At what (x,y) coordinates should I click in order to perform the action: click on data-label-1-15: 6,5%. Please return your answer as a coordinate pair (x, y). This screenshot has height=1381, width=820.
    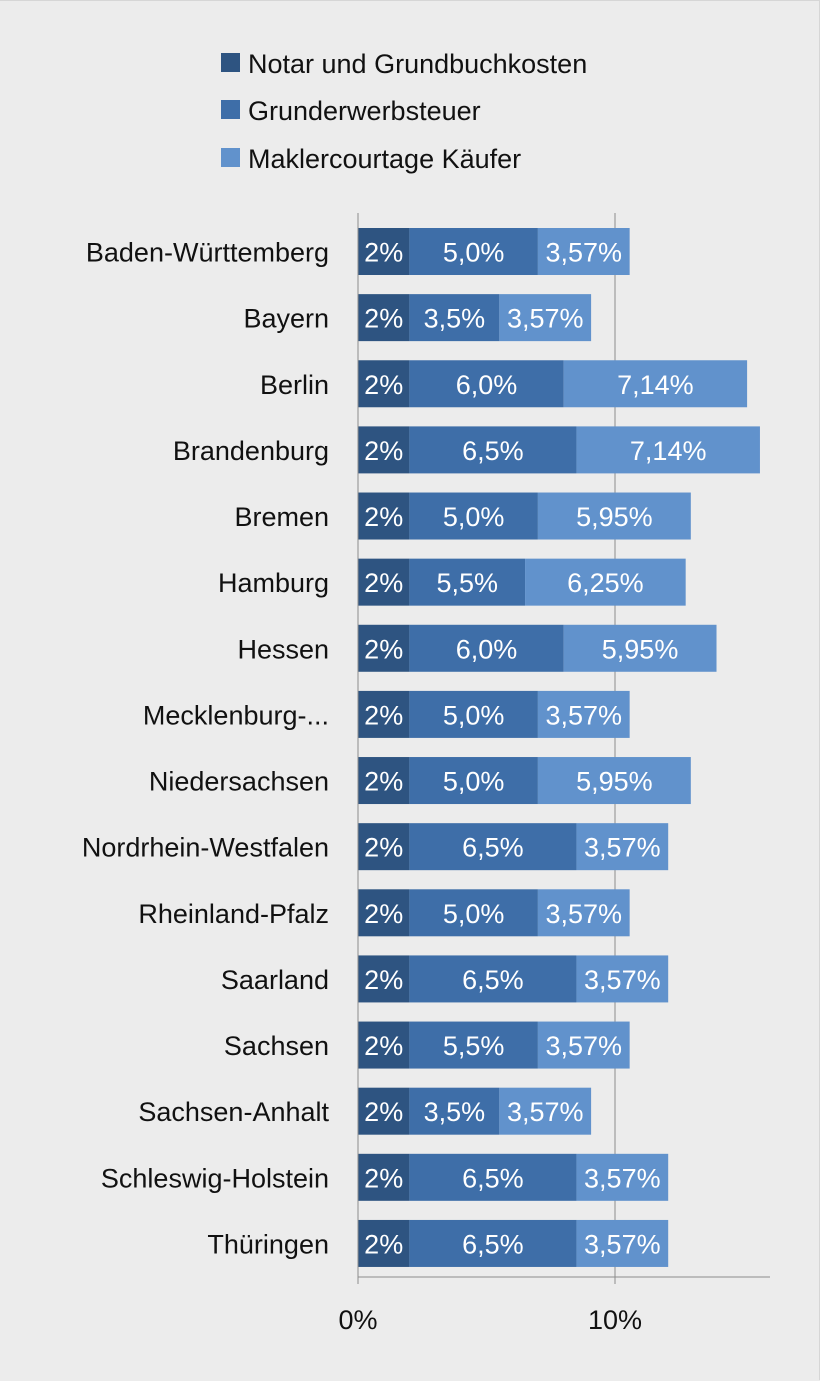
    Looking at the image, I should click on (493, 1244).